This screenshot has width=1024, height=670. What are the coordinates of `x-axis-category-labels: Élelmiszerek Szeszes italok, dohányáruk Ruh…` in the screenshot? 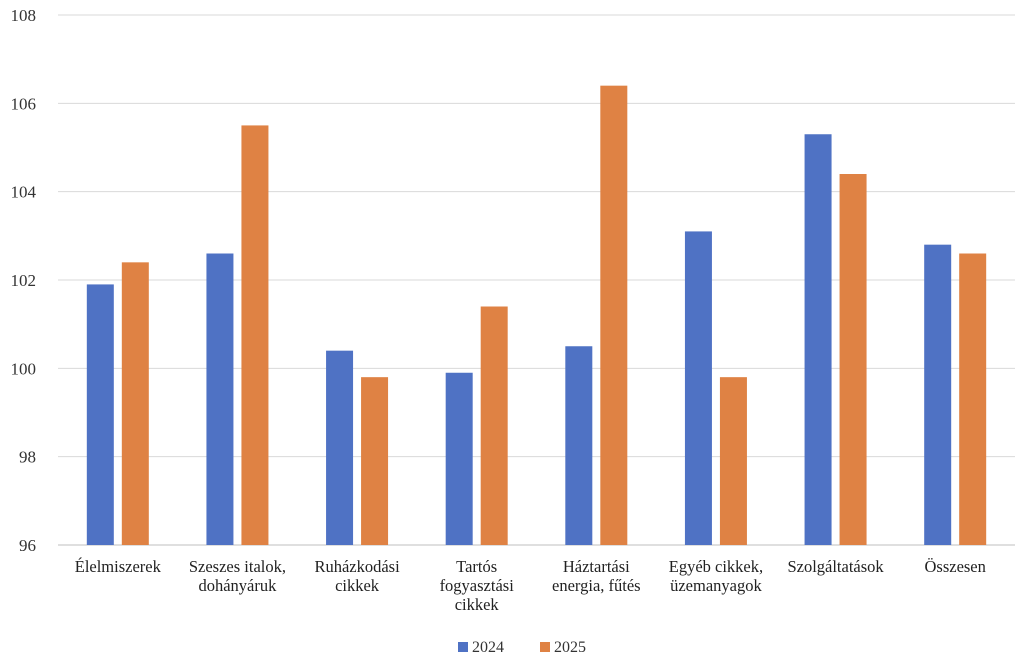 It's located at (530, 585).